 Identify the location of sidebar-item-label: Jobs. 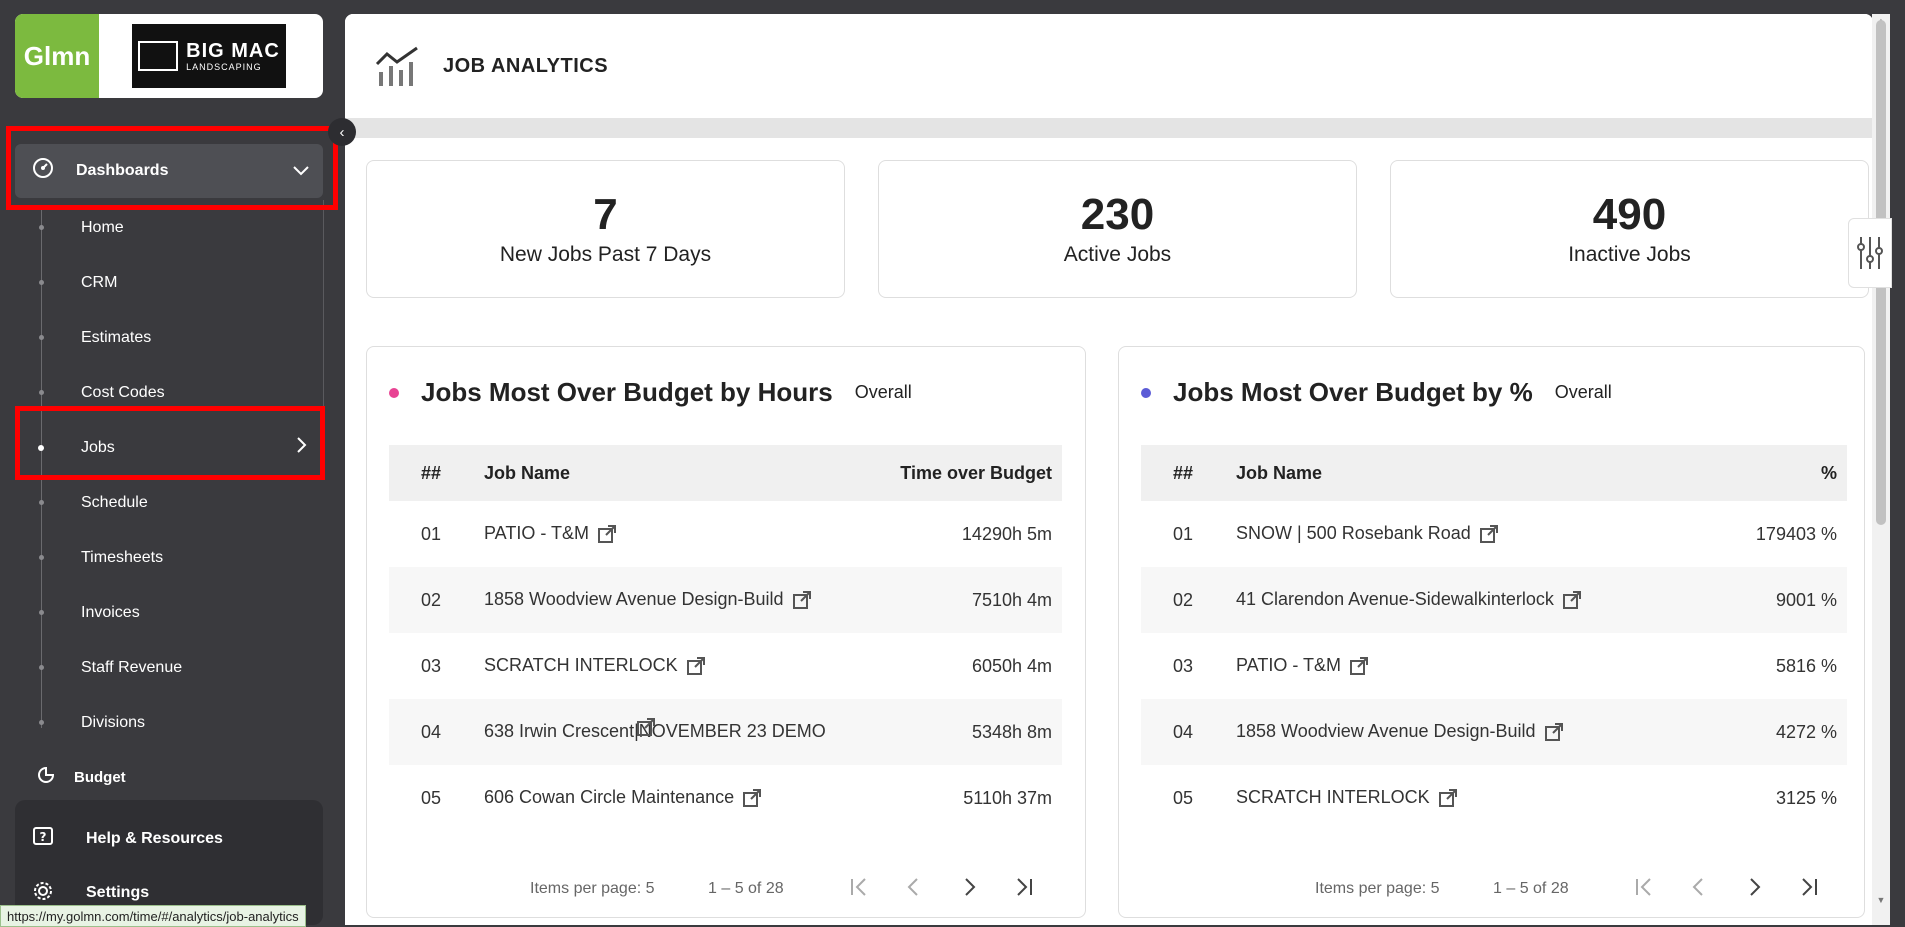
(98, 447).